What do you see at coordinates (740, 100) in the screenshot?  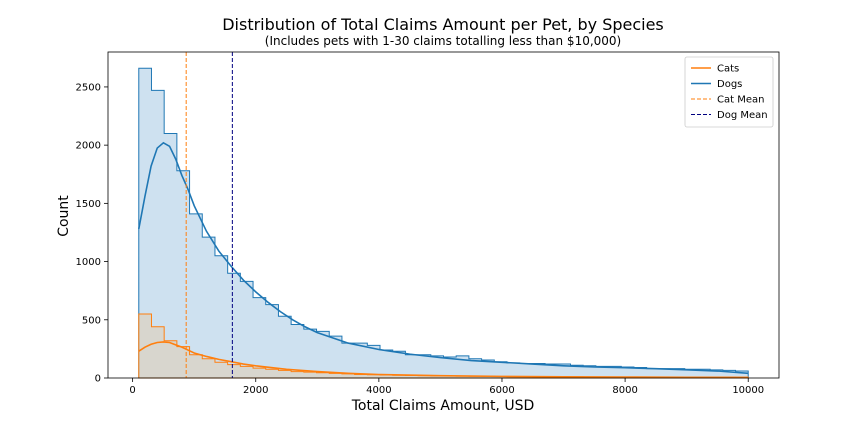 I see `legend-label: Cat Mean` at bounding box center [740, 100].